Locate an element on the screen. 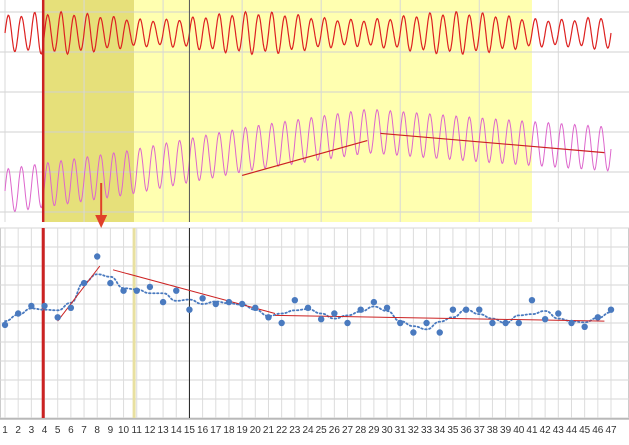 The width and height of the screenshot is (629, 445). x-tick-label-39: 39 is located at coordinates (506, 430).